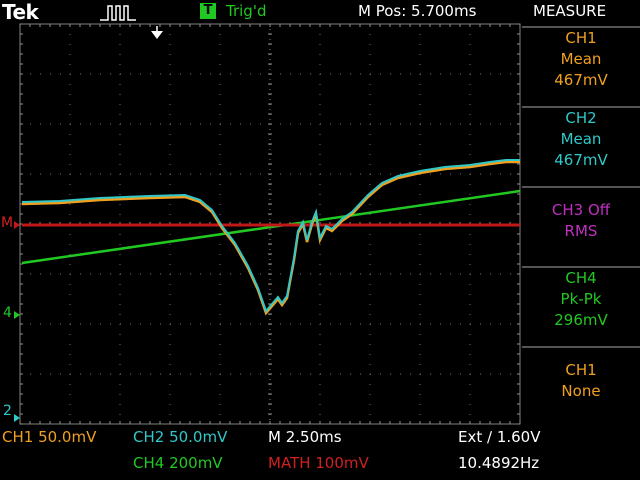  What do you see at coordinates (570, 11) in the screenshot?
I see `measure-menu-title: MEASURE` at bounding box center [570, 11].